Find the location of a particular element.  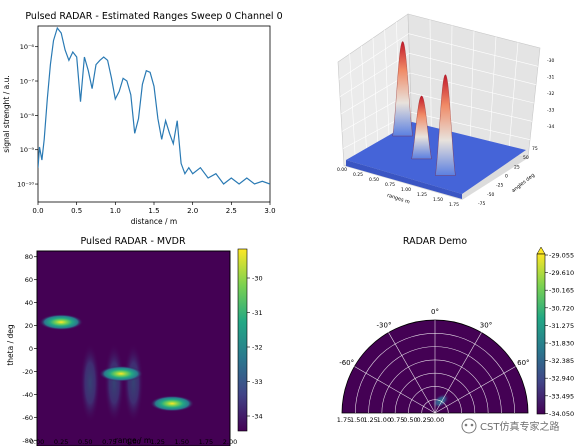

surface-range-tick: 0.25 is located at coordinates (358, 175).